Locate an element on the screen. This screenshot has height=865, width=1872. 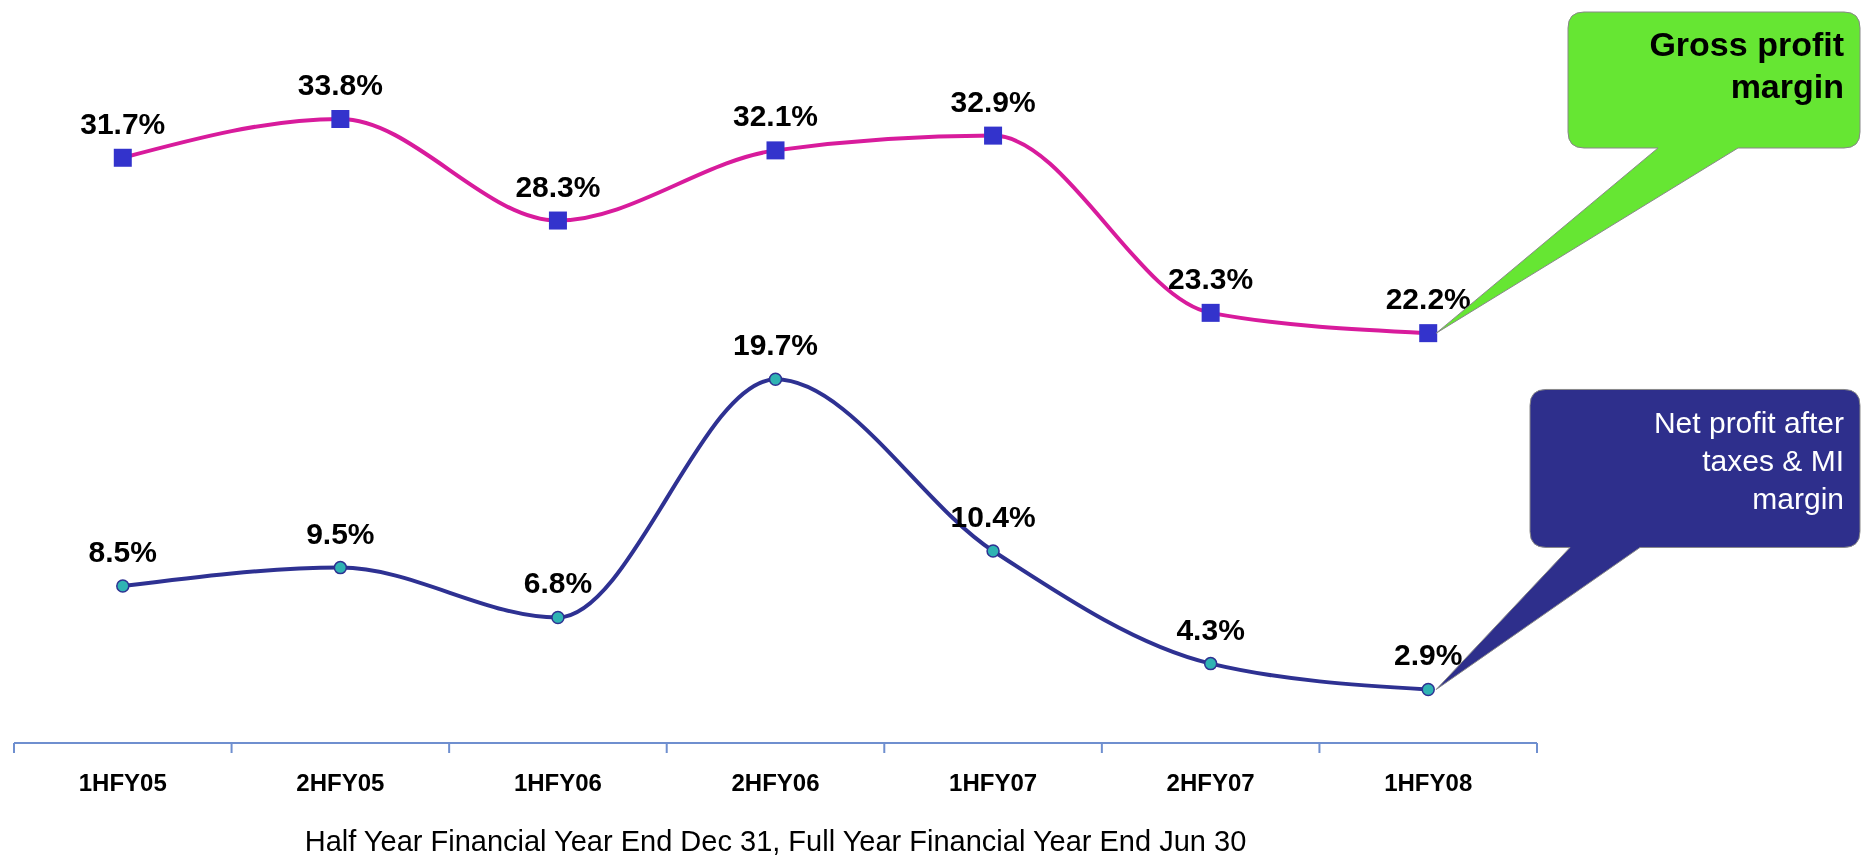
data-label: 10.4% is located at coordinates (993, 516).